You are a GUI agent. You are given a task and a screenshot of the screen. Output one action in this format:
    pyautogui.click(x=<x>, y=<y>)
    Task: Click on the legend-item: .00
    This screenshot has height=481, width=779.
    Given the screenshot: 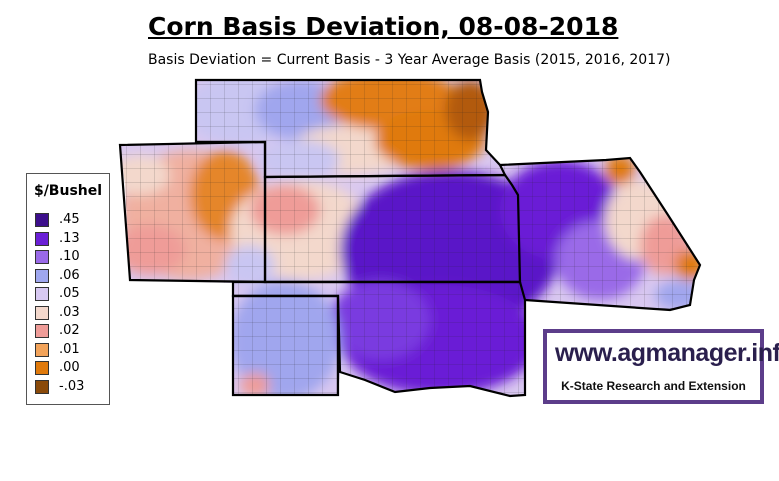 What is the action you would take?
    pyautogui.click(x=71, y=368)
    